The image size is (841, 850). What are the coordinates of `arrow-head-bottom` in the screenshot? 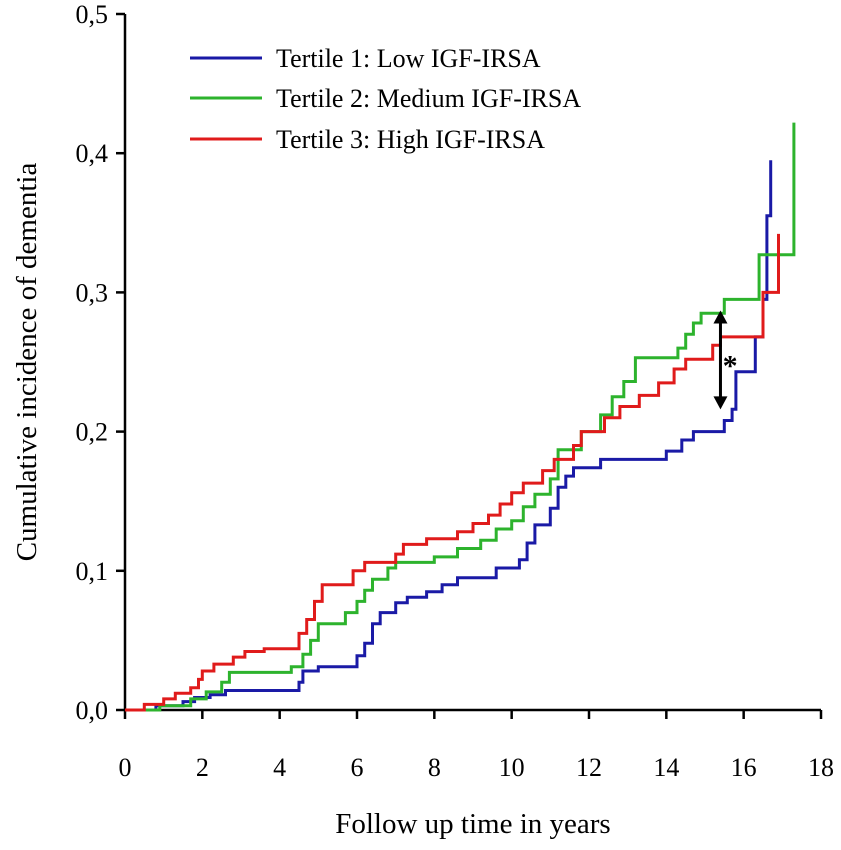 It's located at (720, 403).